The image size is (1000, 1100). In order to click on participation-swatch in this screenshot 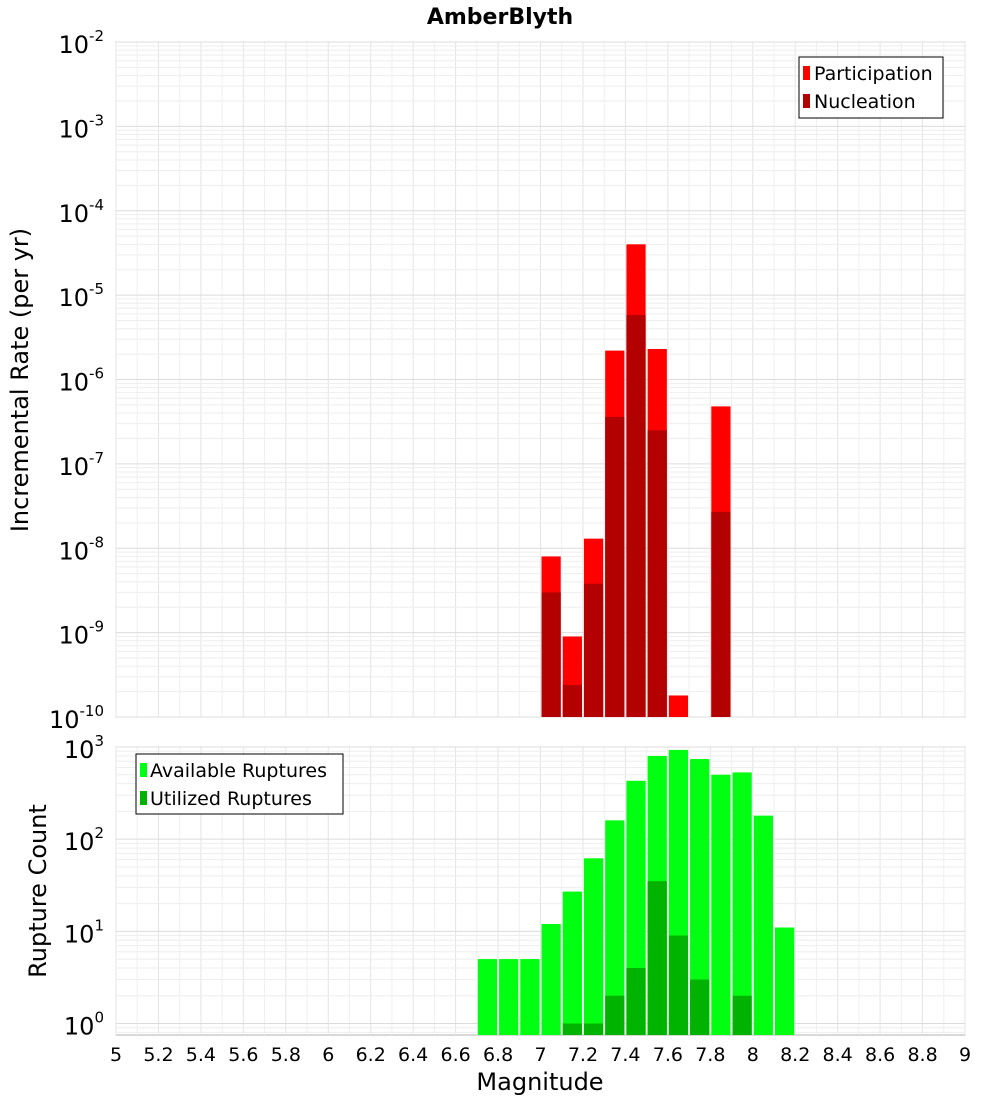, I will do `click(806, 73)`.